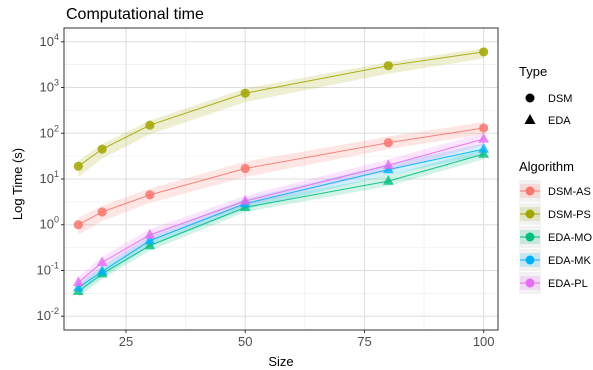 This screenshot has width=593, height=370. I want to click on x-tick-label: 25, so click(126, 341).